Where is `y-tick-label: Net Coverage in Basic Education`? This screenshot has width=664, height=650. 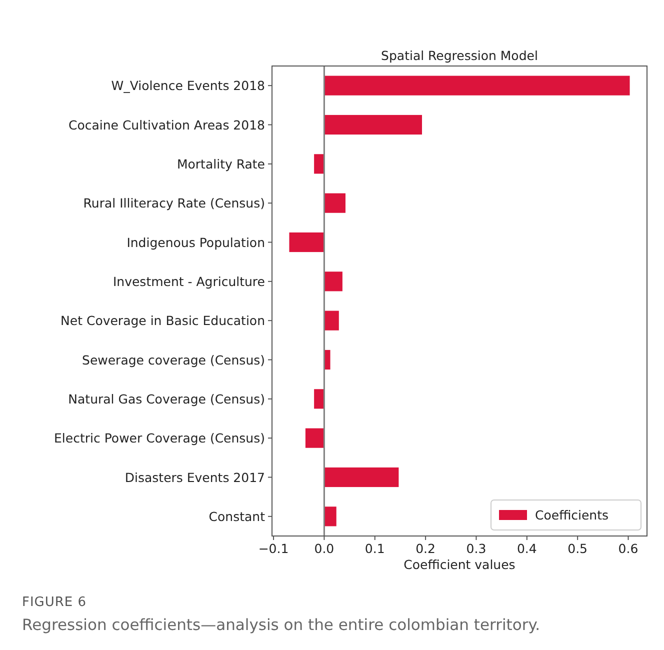 y-tick-label: Net Coverage in Basic Education is located at coordinates (162, 320).